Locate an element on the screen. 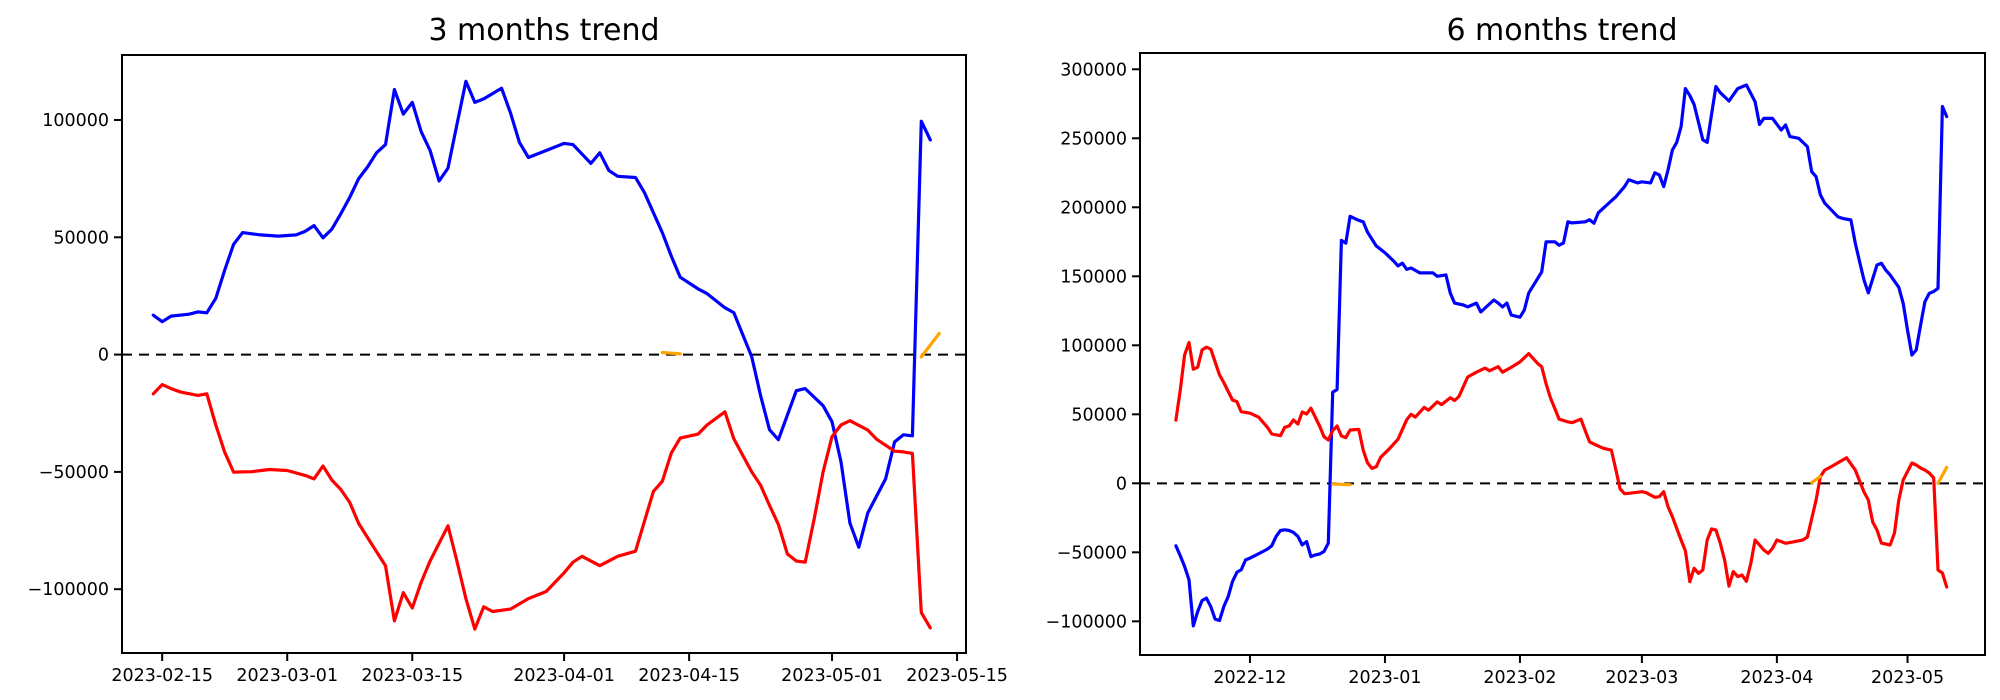  x-tick-label: 2023-04-15 is located at coordinates (689, 676).